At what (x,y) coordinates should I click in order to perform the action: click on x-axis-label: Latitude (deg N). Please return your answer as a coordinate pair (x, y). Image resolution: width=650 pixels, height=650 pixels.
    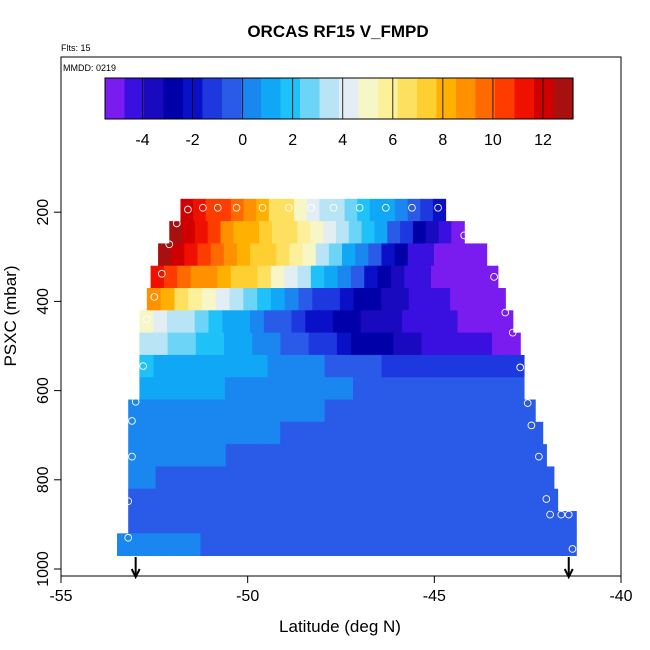
    Looking at the image, I should click on (340, 626).